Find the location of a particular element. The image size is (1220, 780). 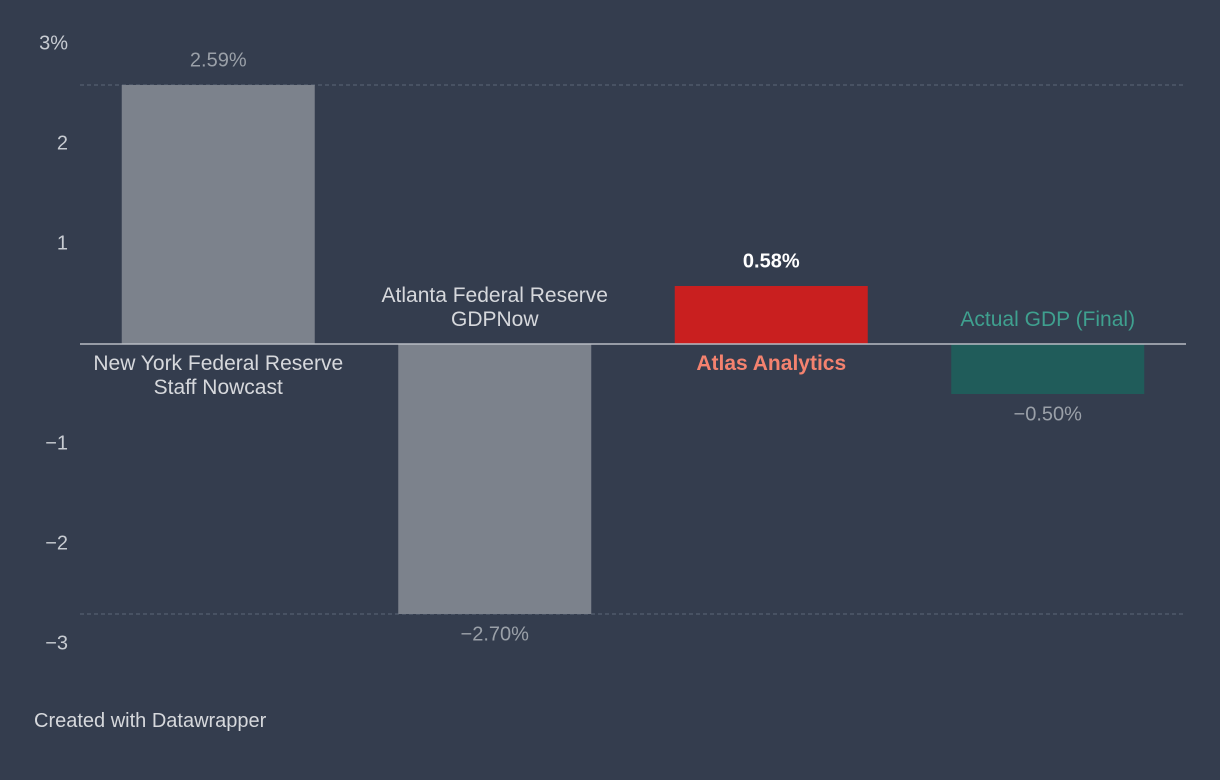

y-tick-label: −2 is located at coordinates (56, 543).